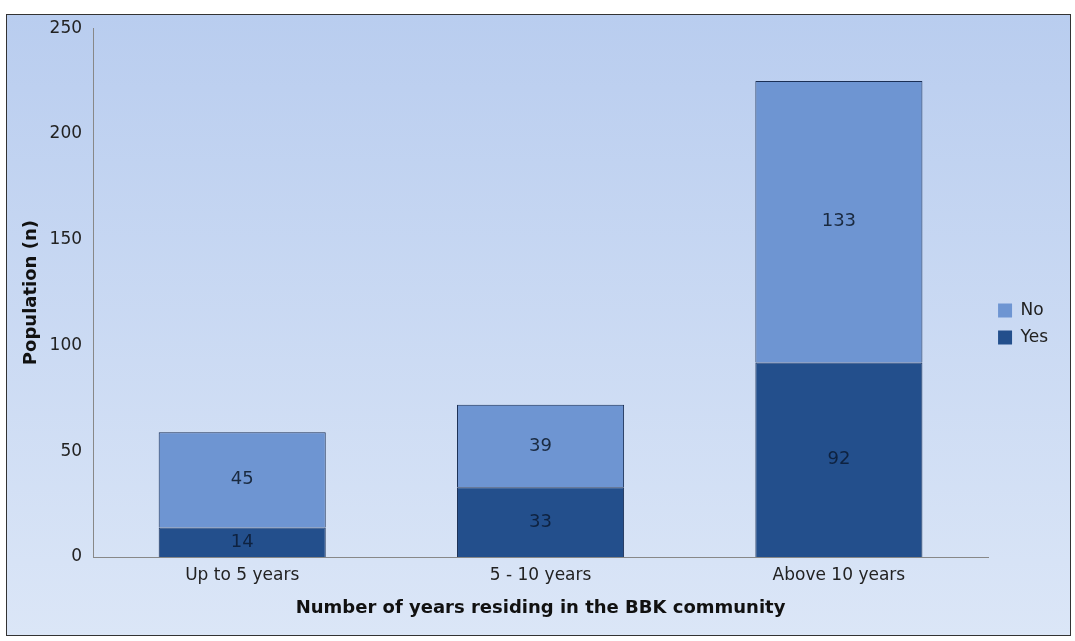 This screenshot has width=1075, height=641. What do you see at coordinates (66, 343) in the screenshot?
I see `y-tick-label: 100` at bounding box center [66, 343].